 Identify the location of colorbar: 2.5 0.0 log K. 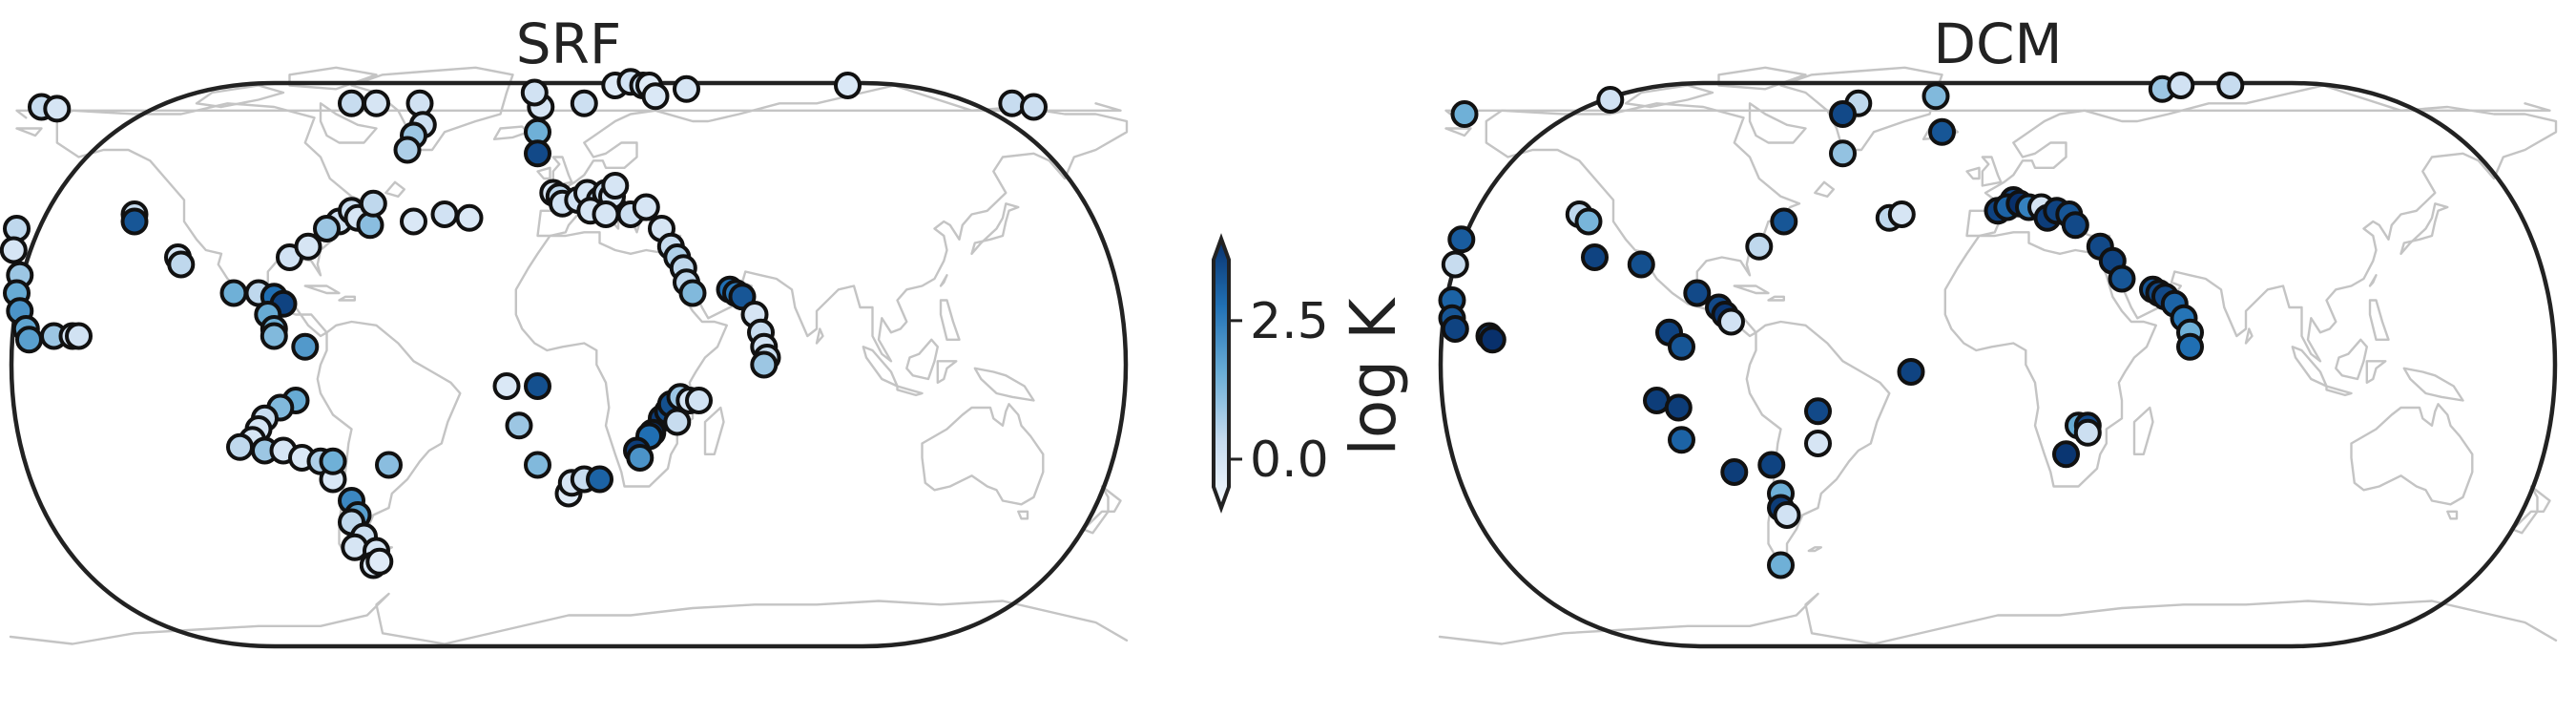
(1311, 373).